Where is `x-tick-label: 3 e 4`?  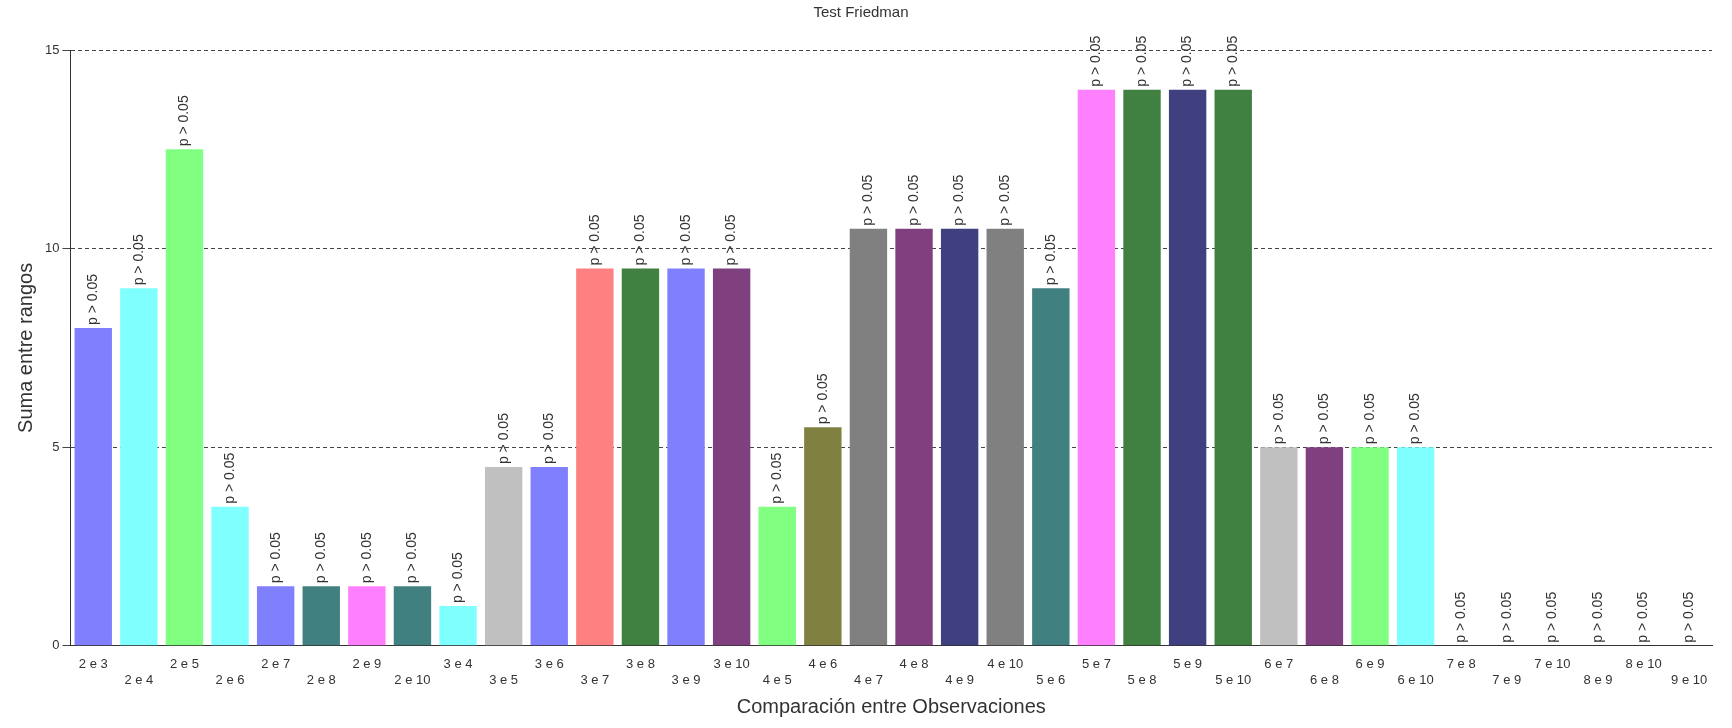 x-tick-label: 3 e 4 is located at coordinates (458, 664).